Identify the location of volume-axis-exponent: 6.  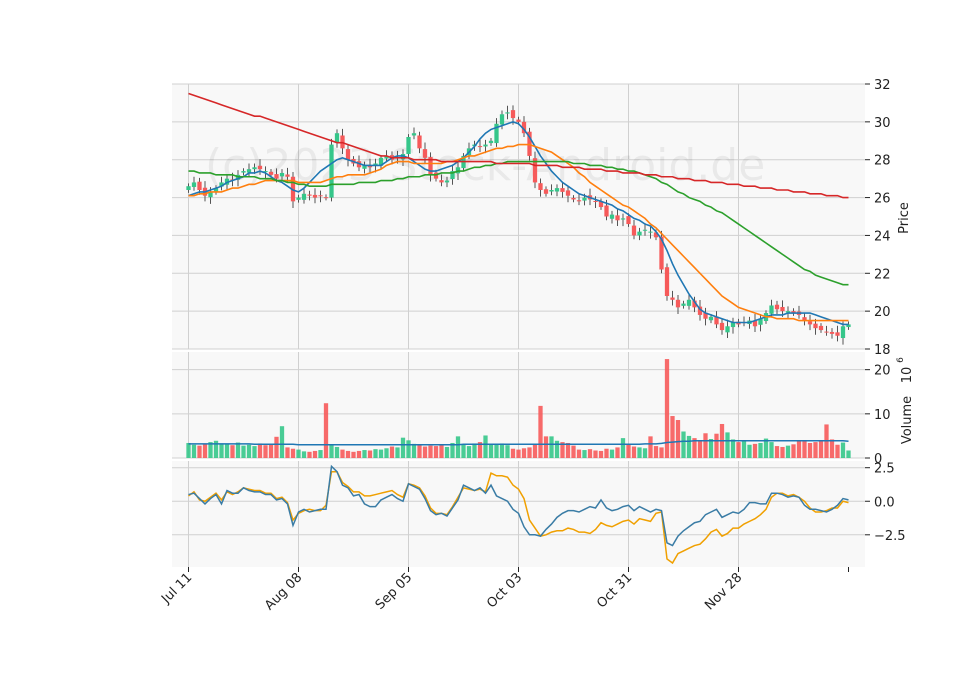
(901, 360).